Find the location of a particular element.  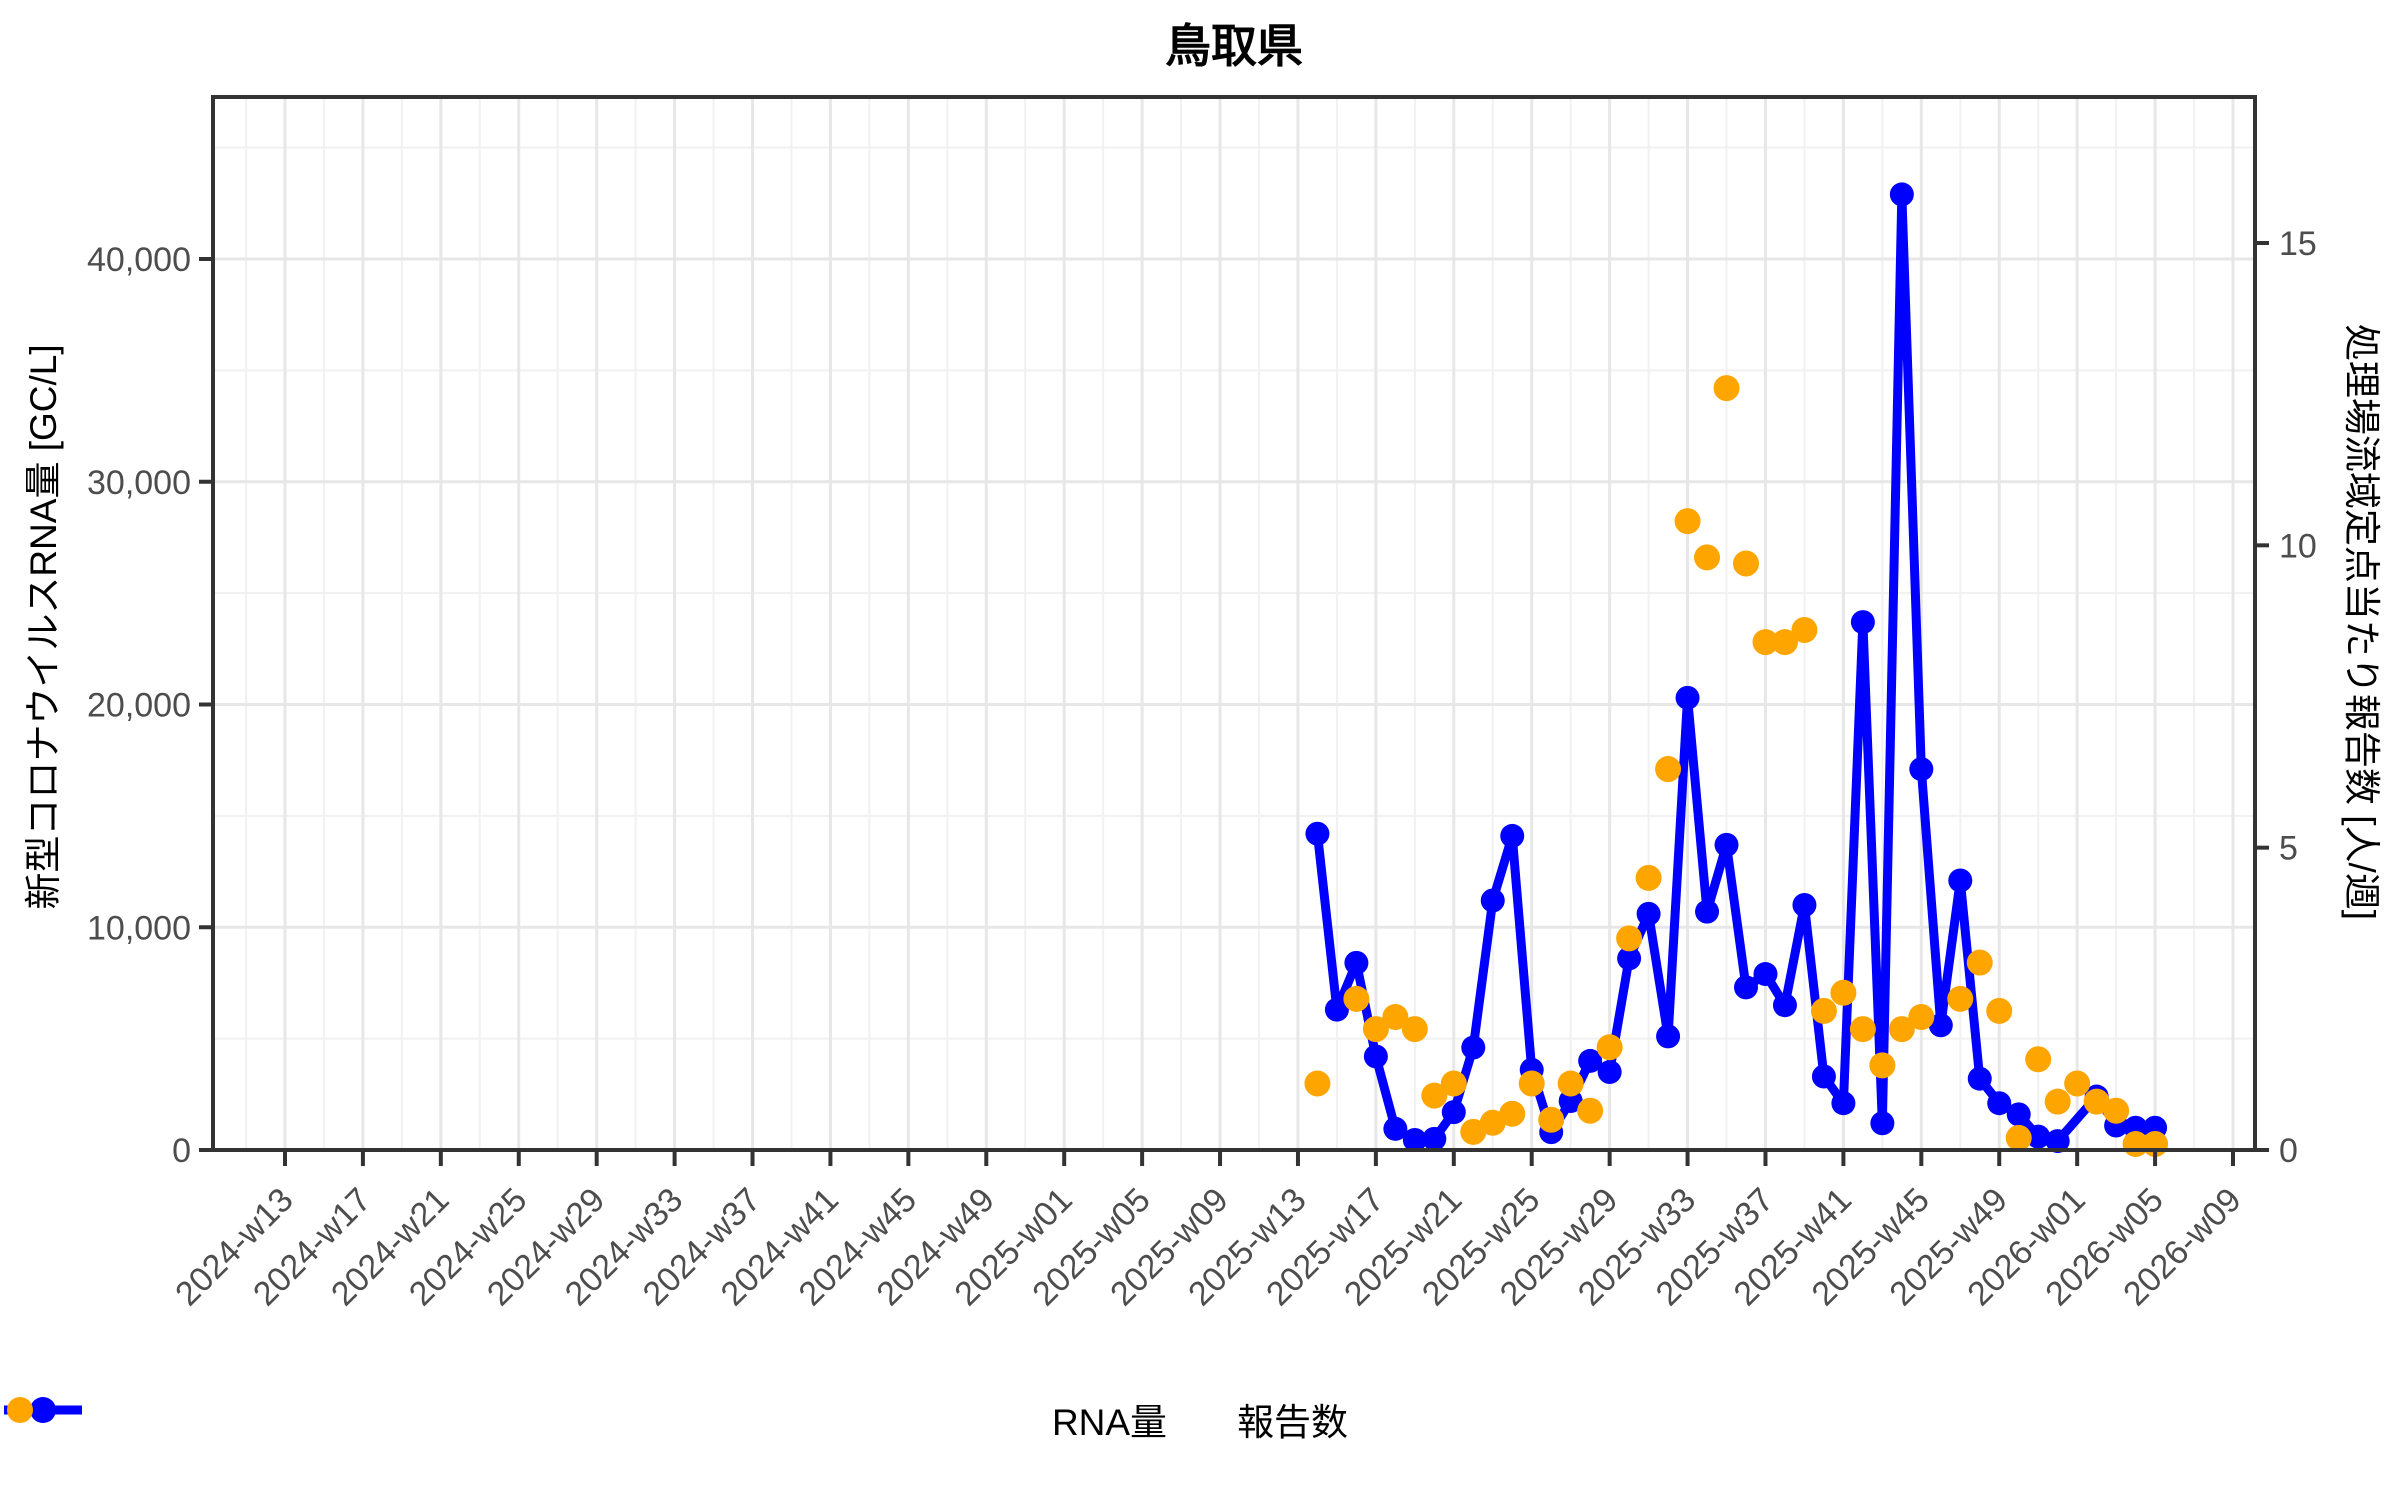

reports-dot-swatch-icon is located at coordinates (20, 1410).